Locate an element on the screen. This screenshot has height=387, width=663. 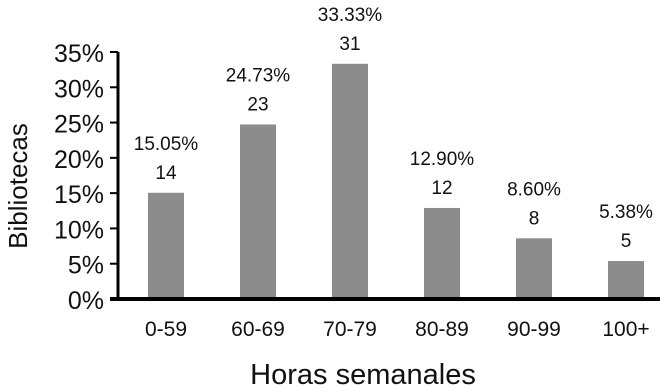
count-label: 8 is located at coordinates (534, 218).